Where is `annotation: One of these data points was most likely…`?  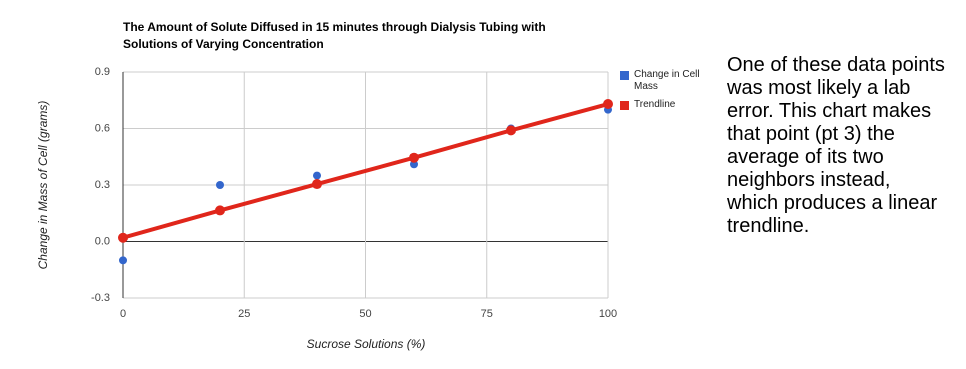
annotation: One of these data points was most likely… is located at coordinates (836, 145).